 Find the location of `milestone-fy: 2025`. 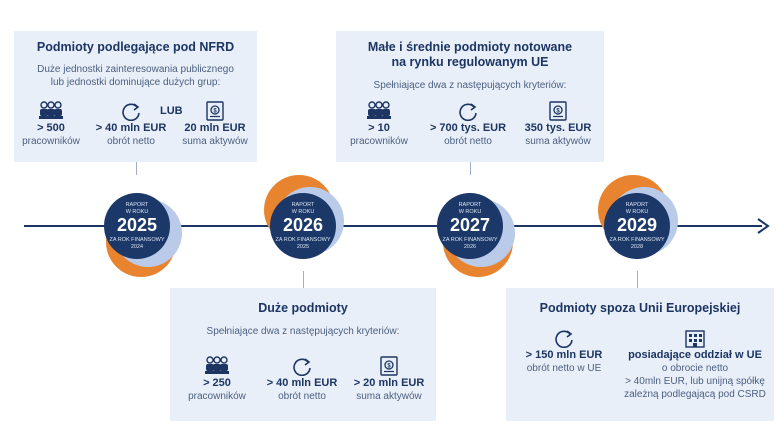

milestone-fy: 2025 is located at coordinates (303, 247).